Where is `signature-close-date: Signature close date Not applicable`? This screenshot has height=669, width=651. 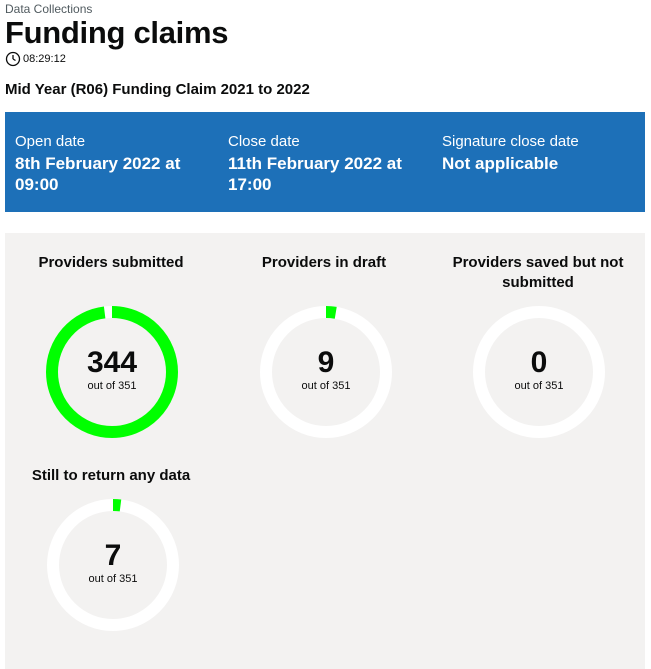 signature-close-date: Signature close date Not applicable is located at coordinates (542, 153).